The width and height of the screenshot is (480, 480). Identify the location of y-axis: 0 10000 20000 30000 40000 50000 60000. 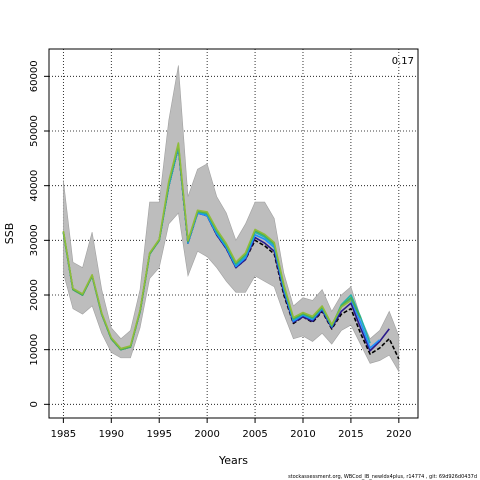
(39, 234).